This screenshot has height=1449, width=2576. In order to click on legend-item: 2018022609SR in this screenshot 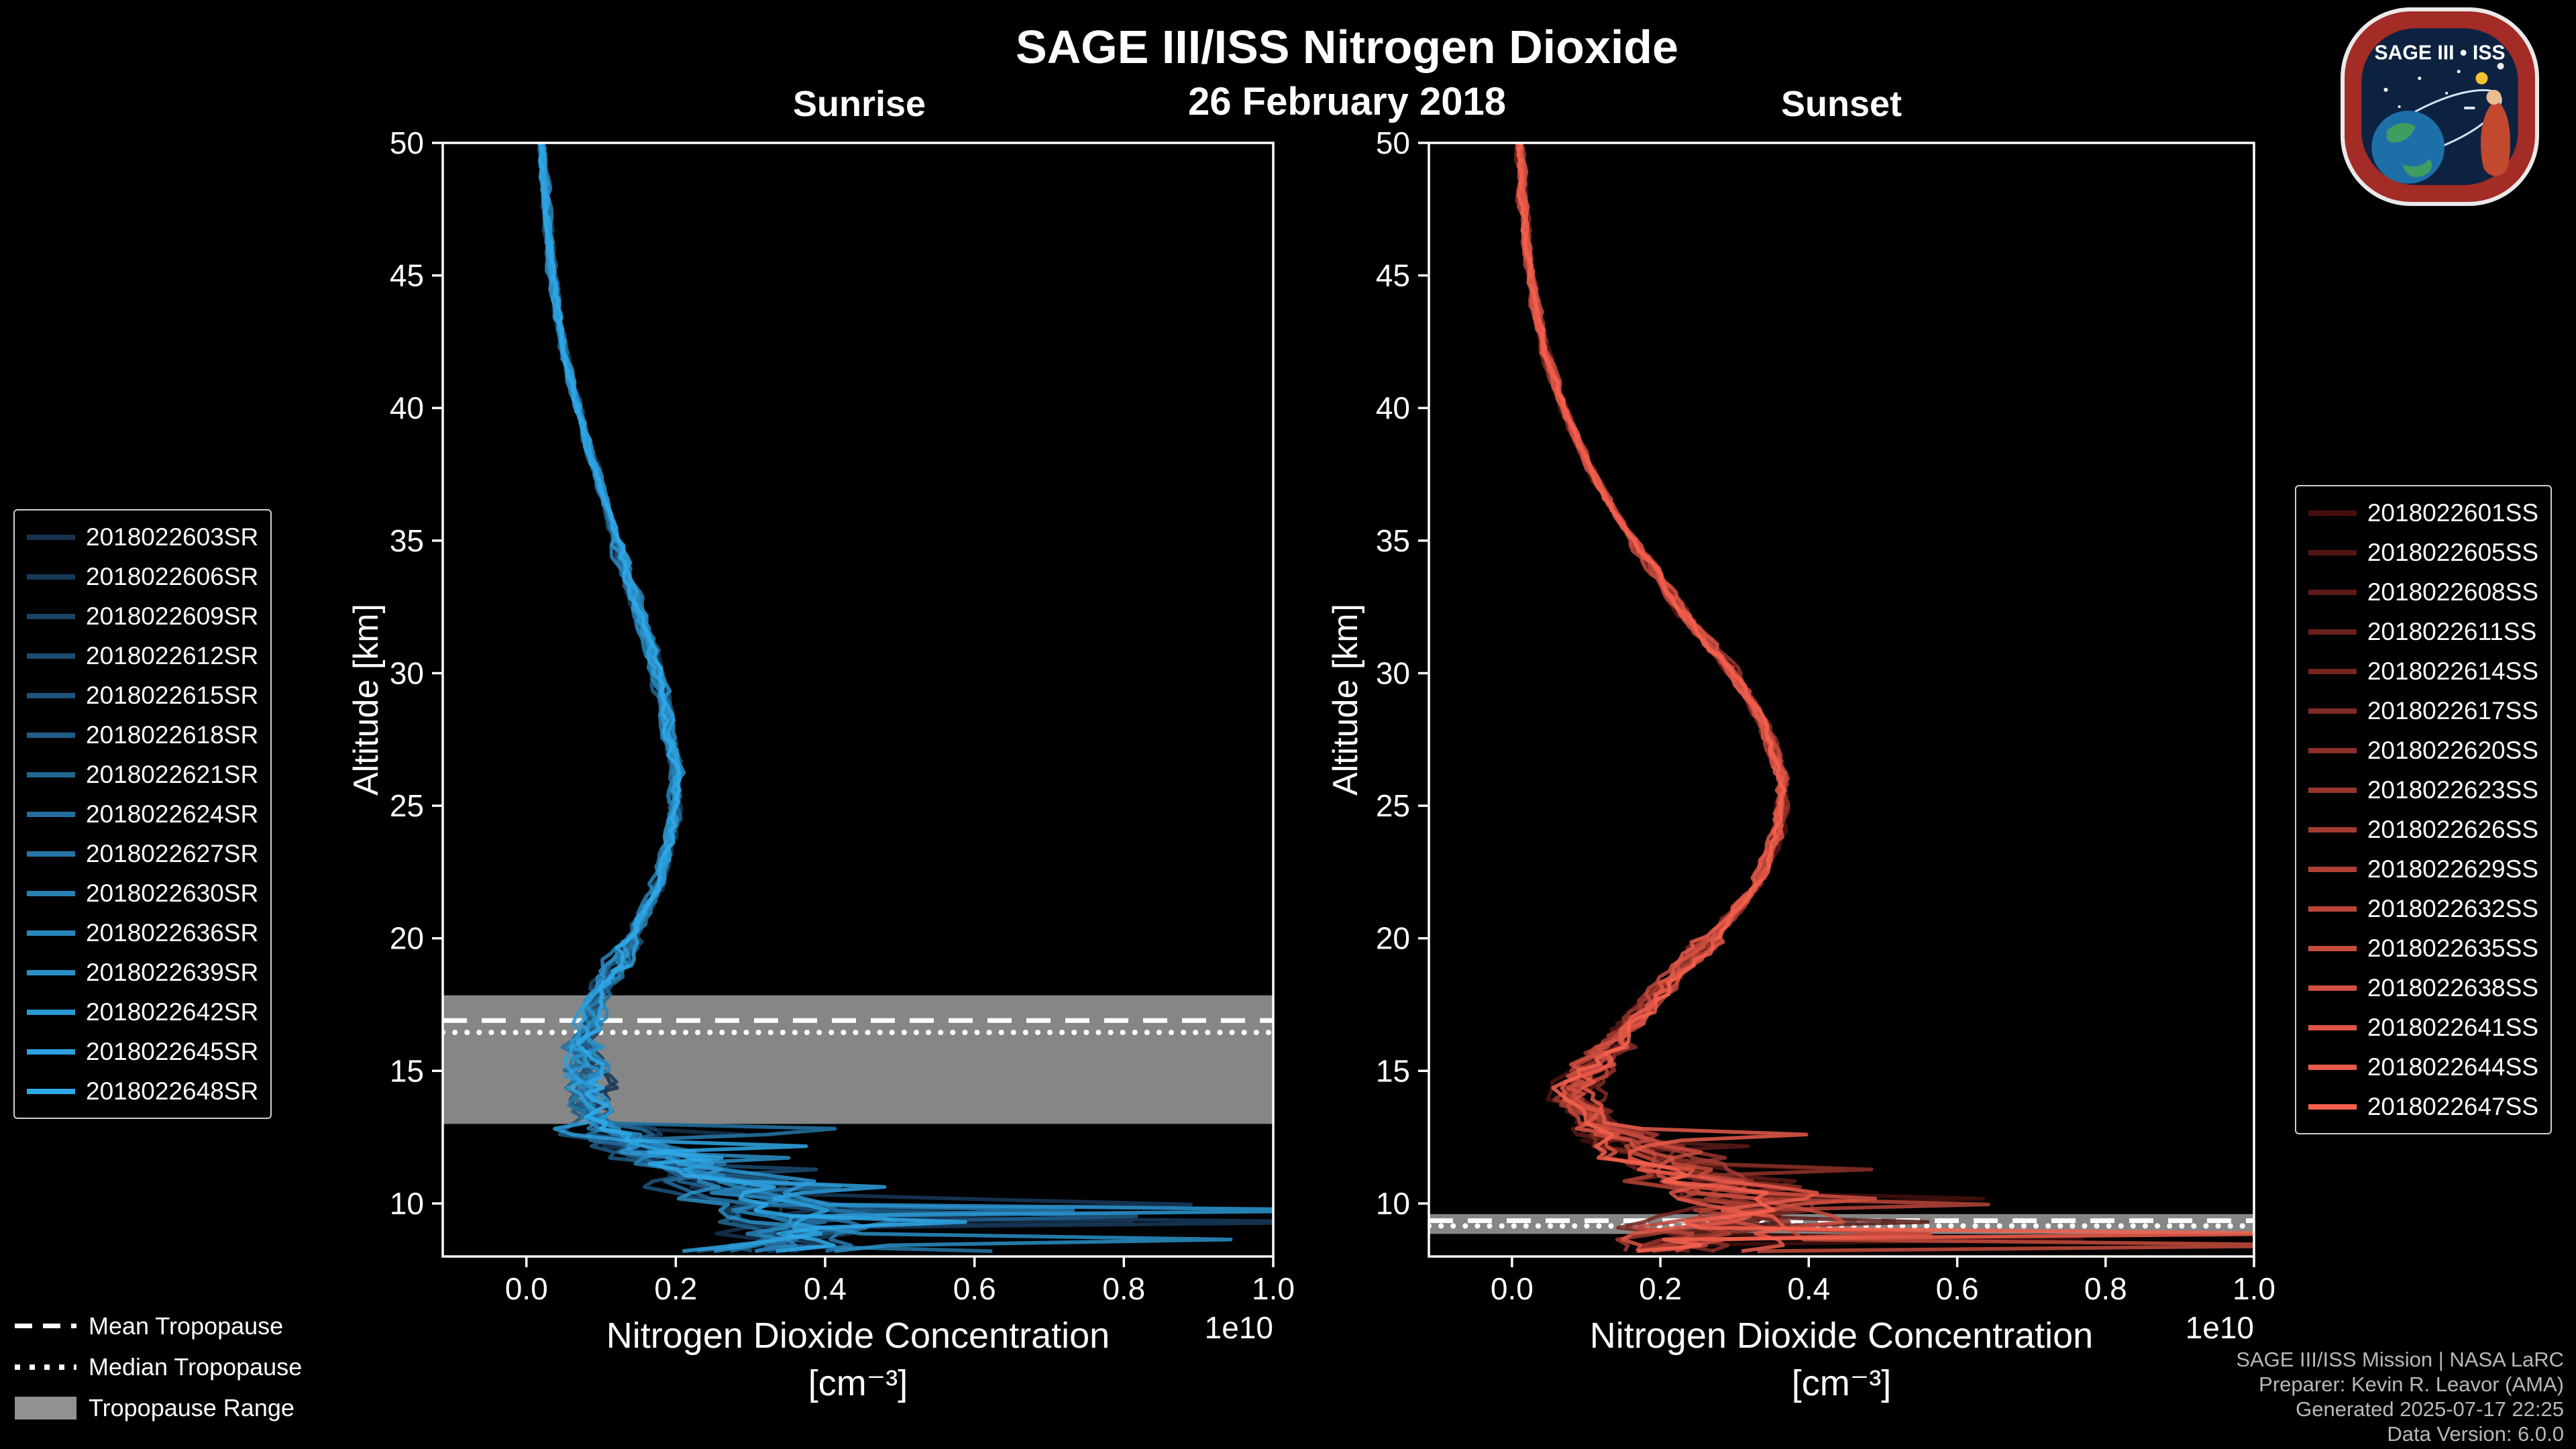, I will do `click(142, 616)`.